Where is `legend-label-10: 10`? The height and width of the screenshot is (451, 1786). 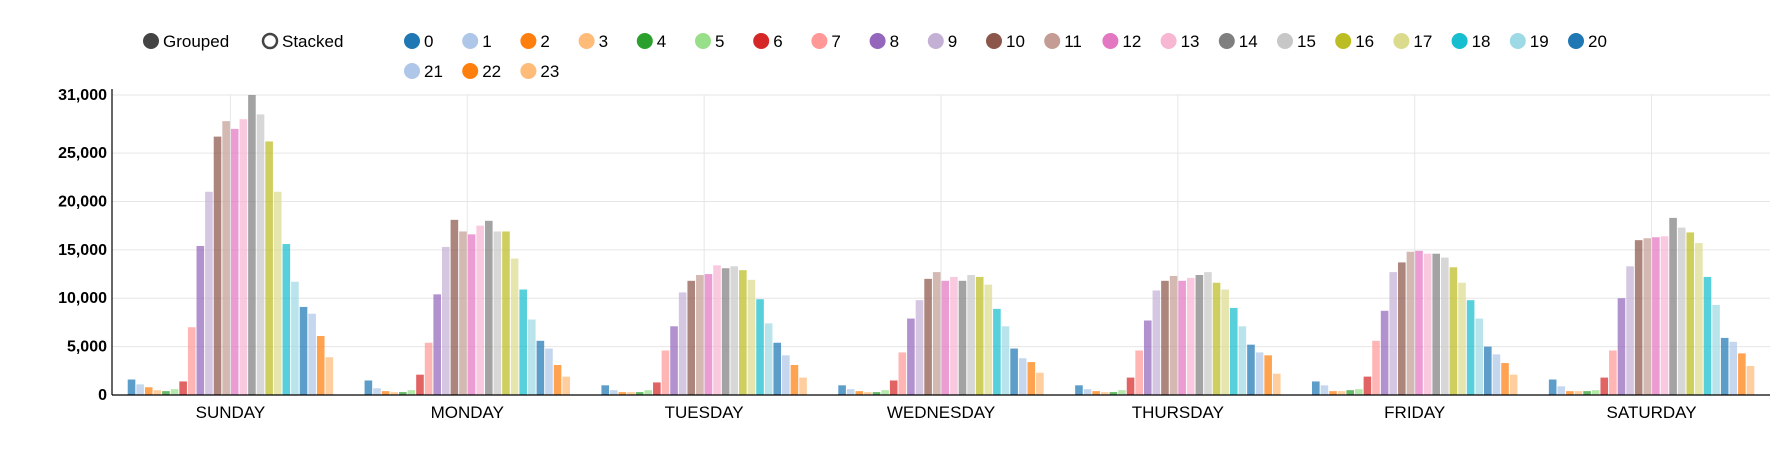
legend-label-10: 10 is located at coordinates (1015, 41).